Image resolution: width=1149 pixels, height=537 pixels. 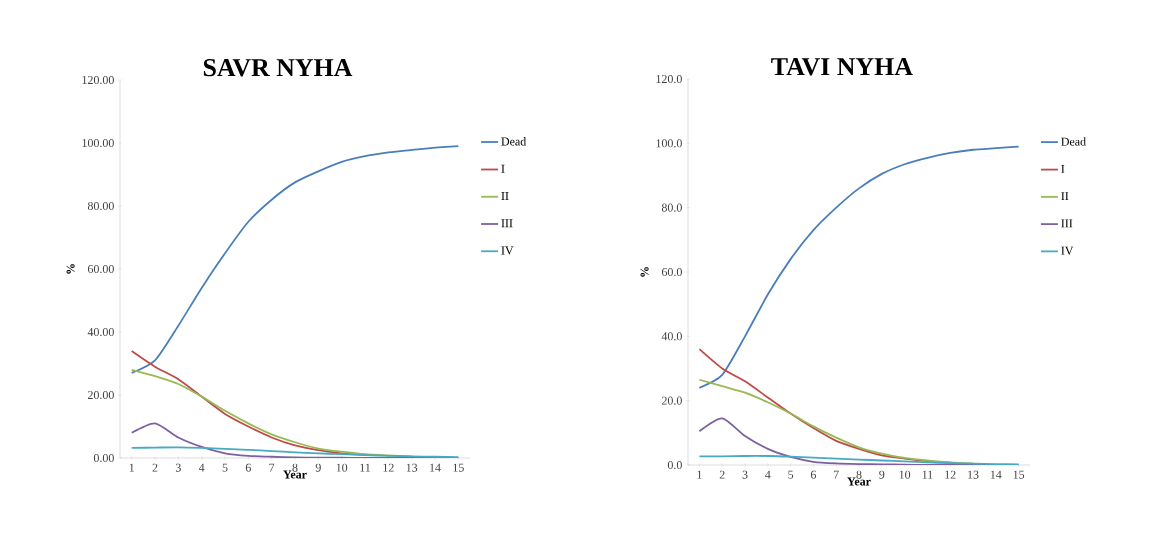 I want to click on y-tick-label: 40.00, so click(x=100, y=332).